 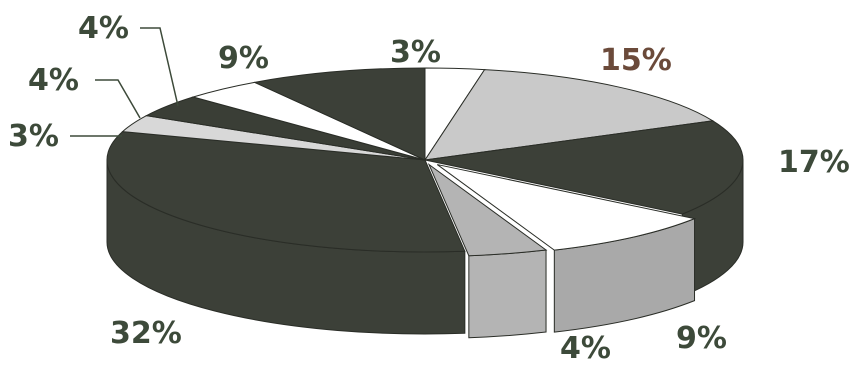 I want to click on slice-label-8: 4%, so click(x=103, y=28).